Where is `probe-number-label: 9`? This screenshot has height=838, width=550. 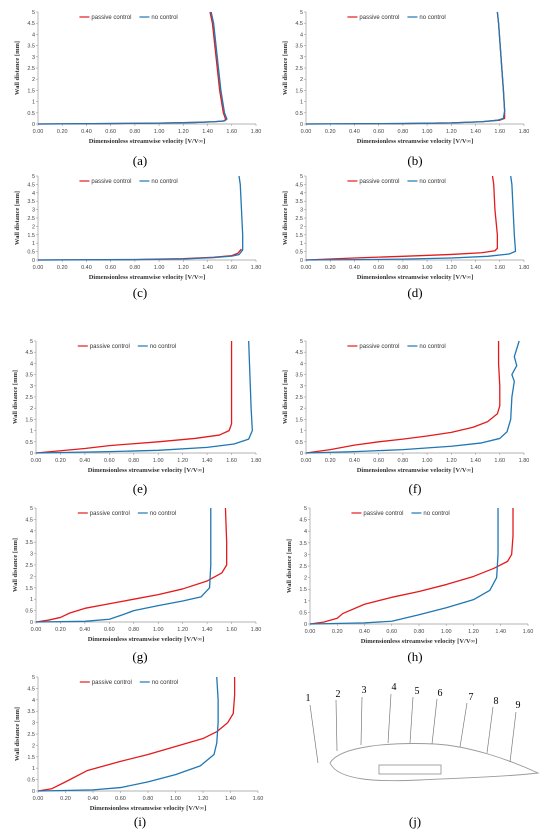 probe-number-label: 9 is located at coordinates (518, 705).